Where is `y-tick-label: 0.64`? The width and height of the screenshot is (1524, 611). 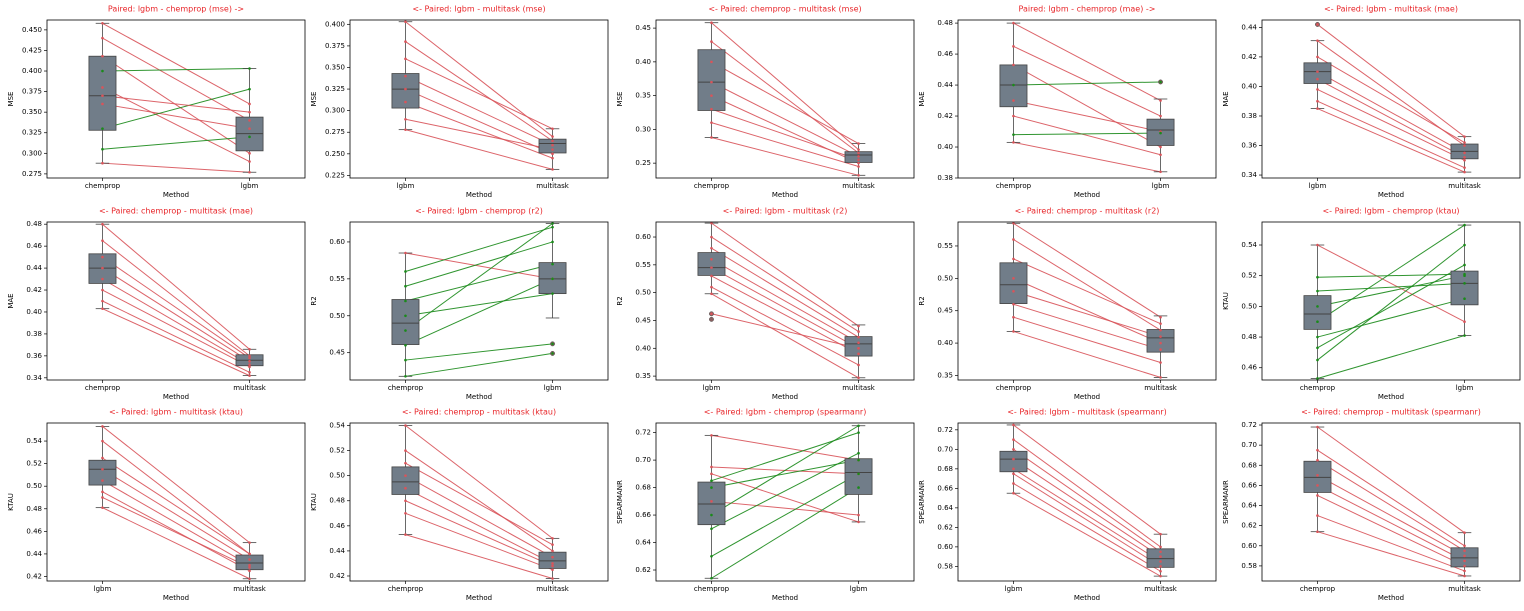
y-tick-label: 0.64 is located at coordinates (1249, 506).